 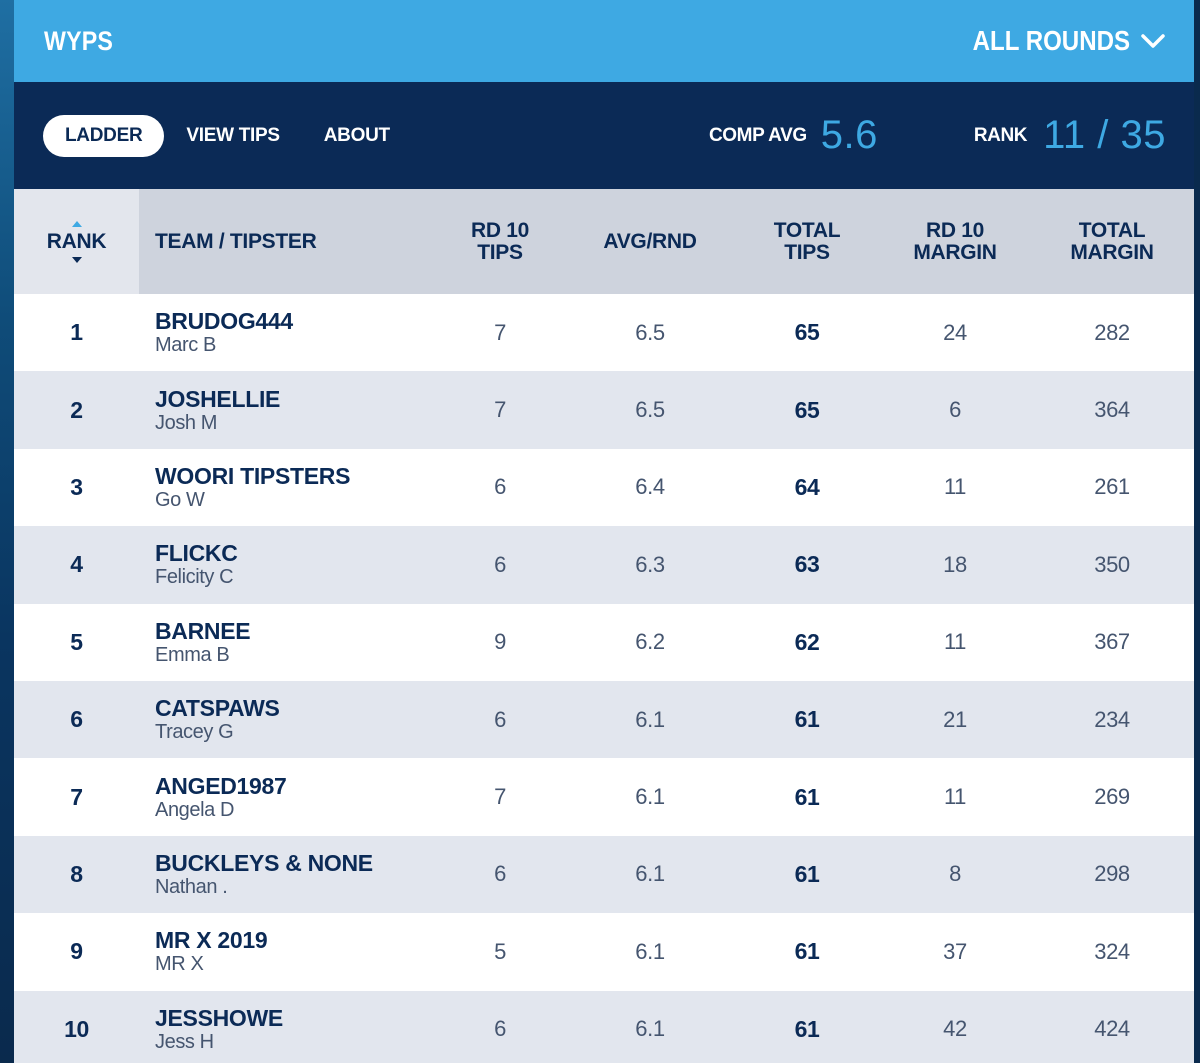 I want to click on column-header-rd-margin-line1: RD 10, so click(x=955, y=230).